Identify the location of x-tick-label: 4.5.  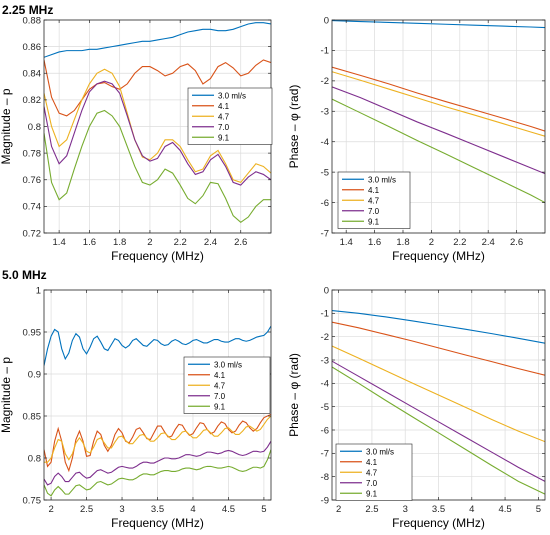
(504, 509).